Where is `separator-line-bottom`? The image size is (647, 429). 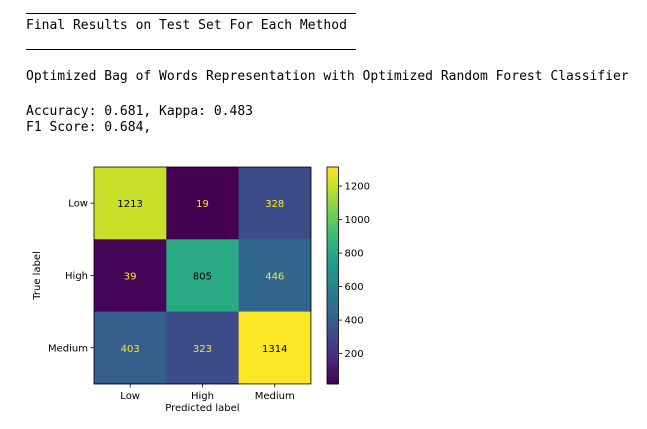
separator-line-bottom is located at coordinates (191, 49).